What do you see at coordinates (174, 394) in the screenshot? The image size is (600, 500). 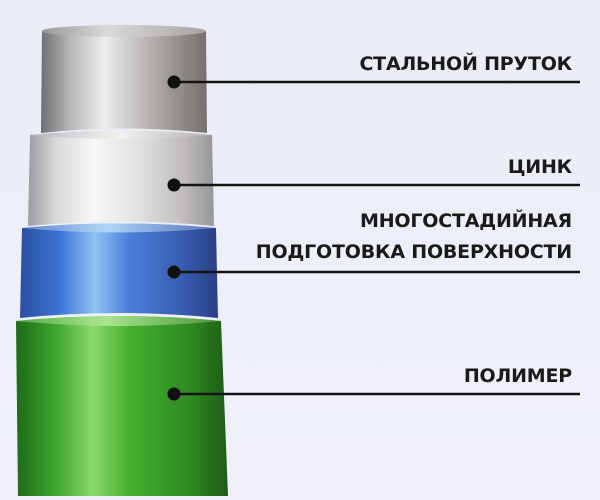 I see `leader-dot-polymer` at bounding box center [174, 394].